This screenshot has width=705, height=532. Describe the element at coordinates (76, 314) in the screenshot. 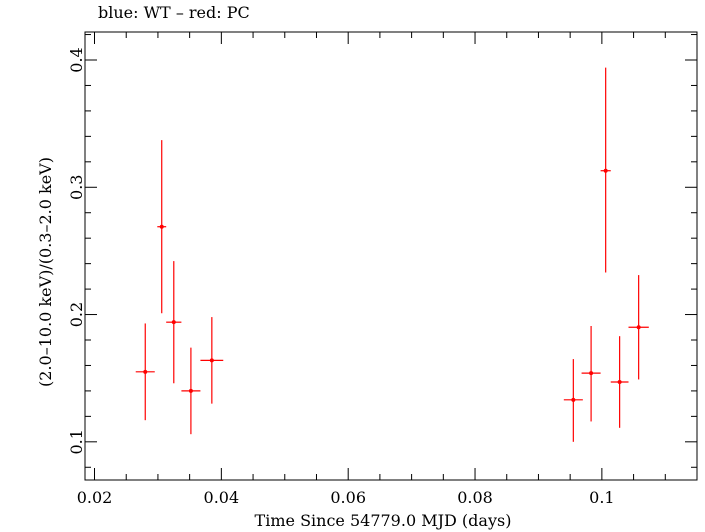

I see `y-tick-label: 0.2` at that location.